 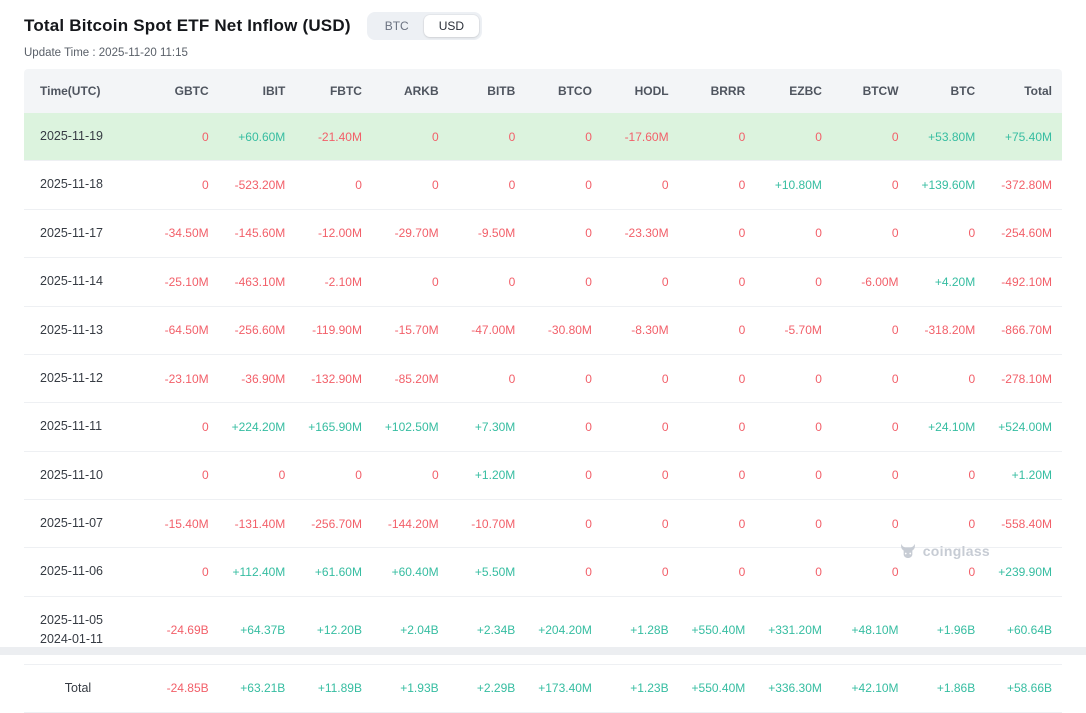 I want to click on value-cell: -866.70M, so click(x=1023, y=330).